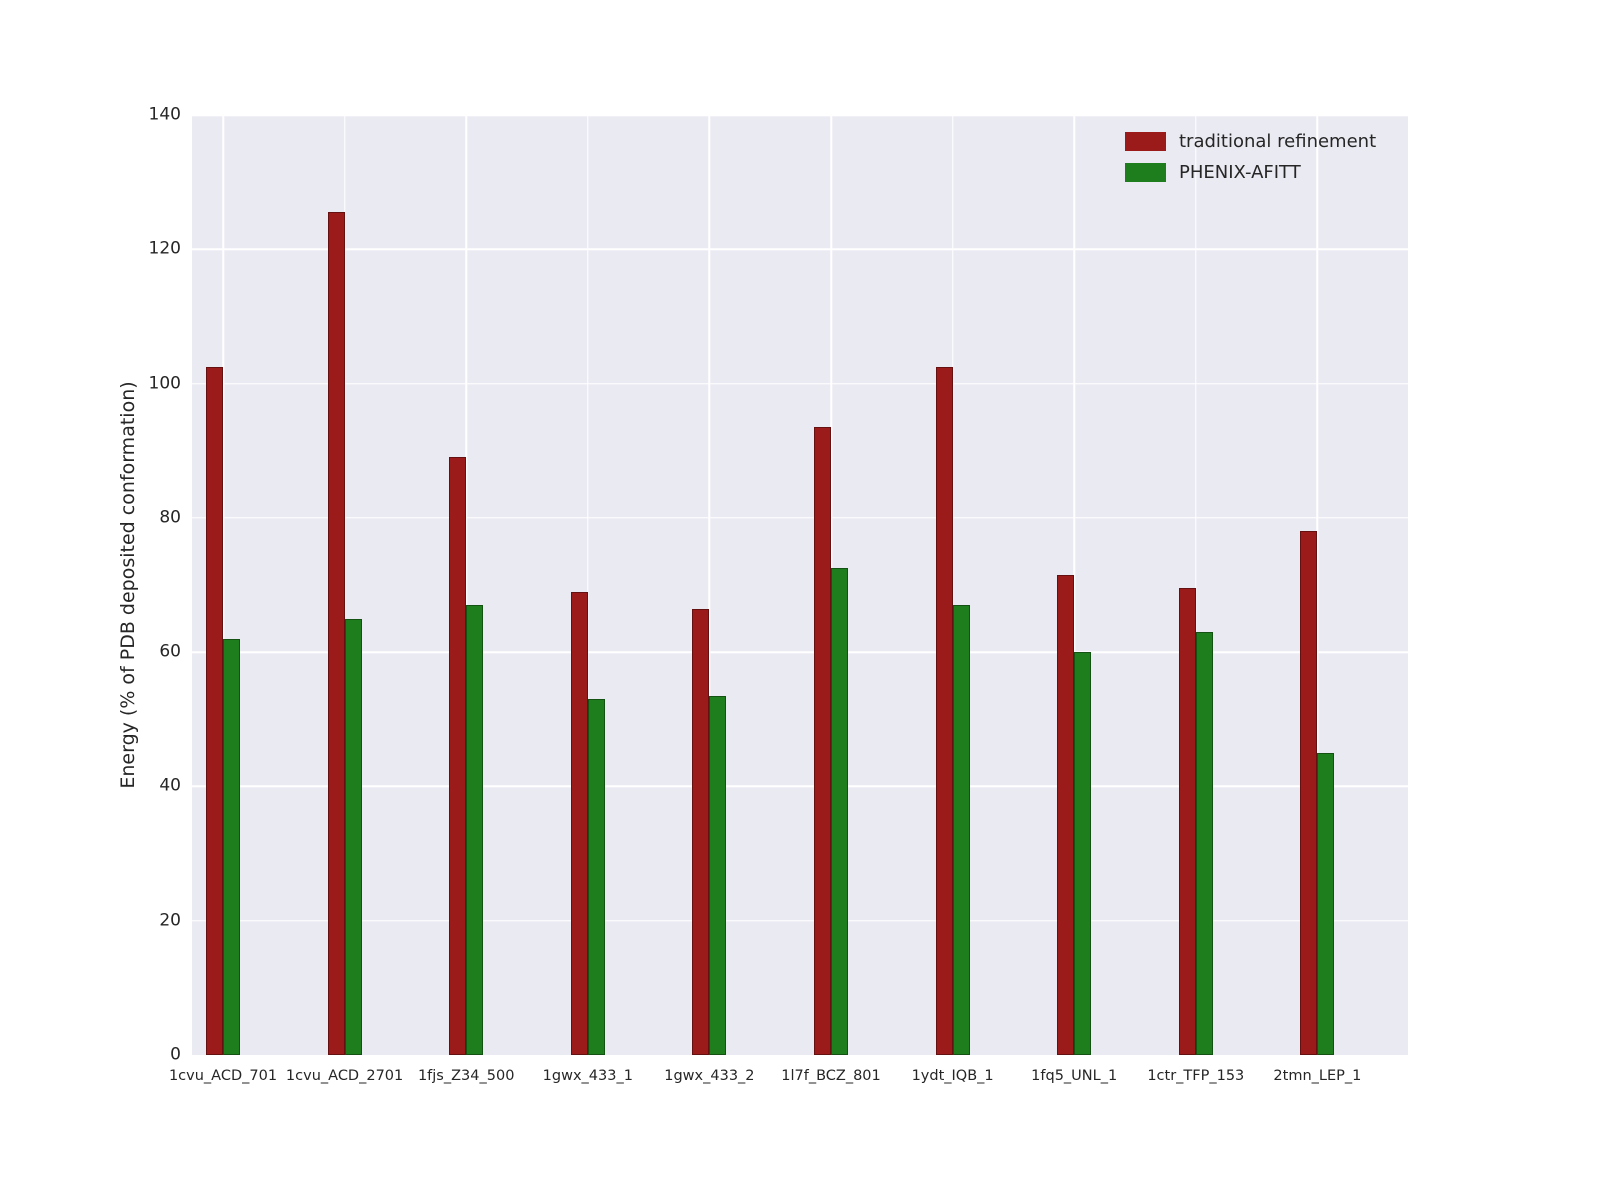  Describe the element at coordinates (1145, 172) in the screenshot. I see `legend-swatch-phenix-afitt` at that location.